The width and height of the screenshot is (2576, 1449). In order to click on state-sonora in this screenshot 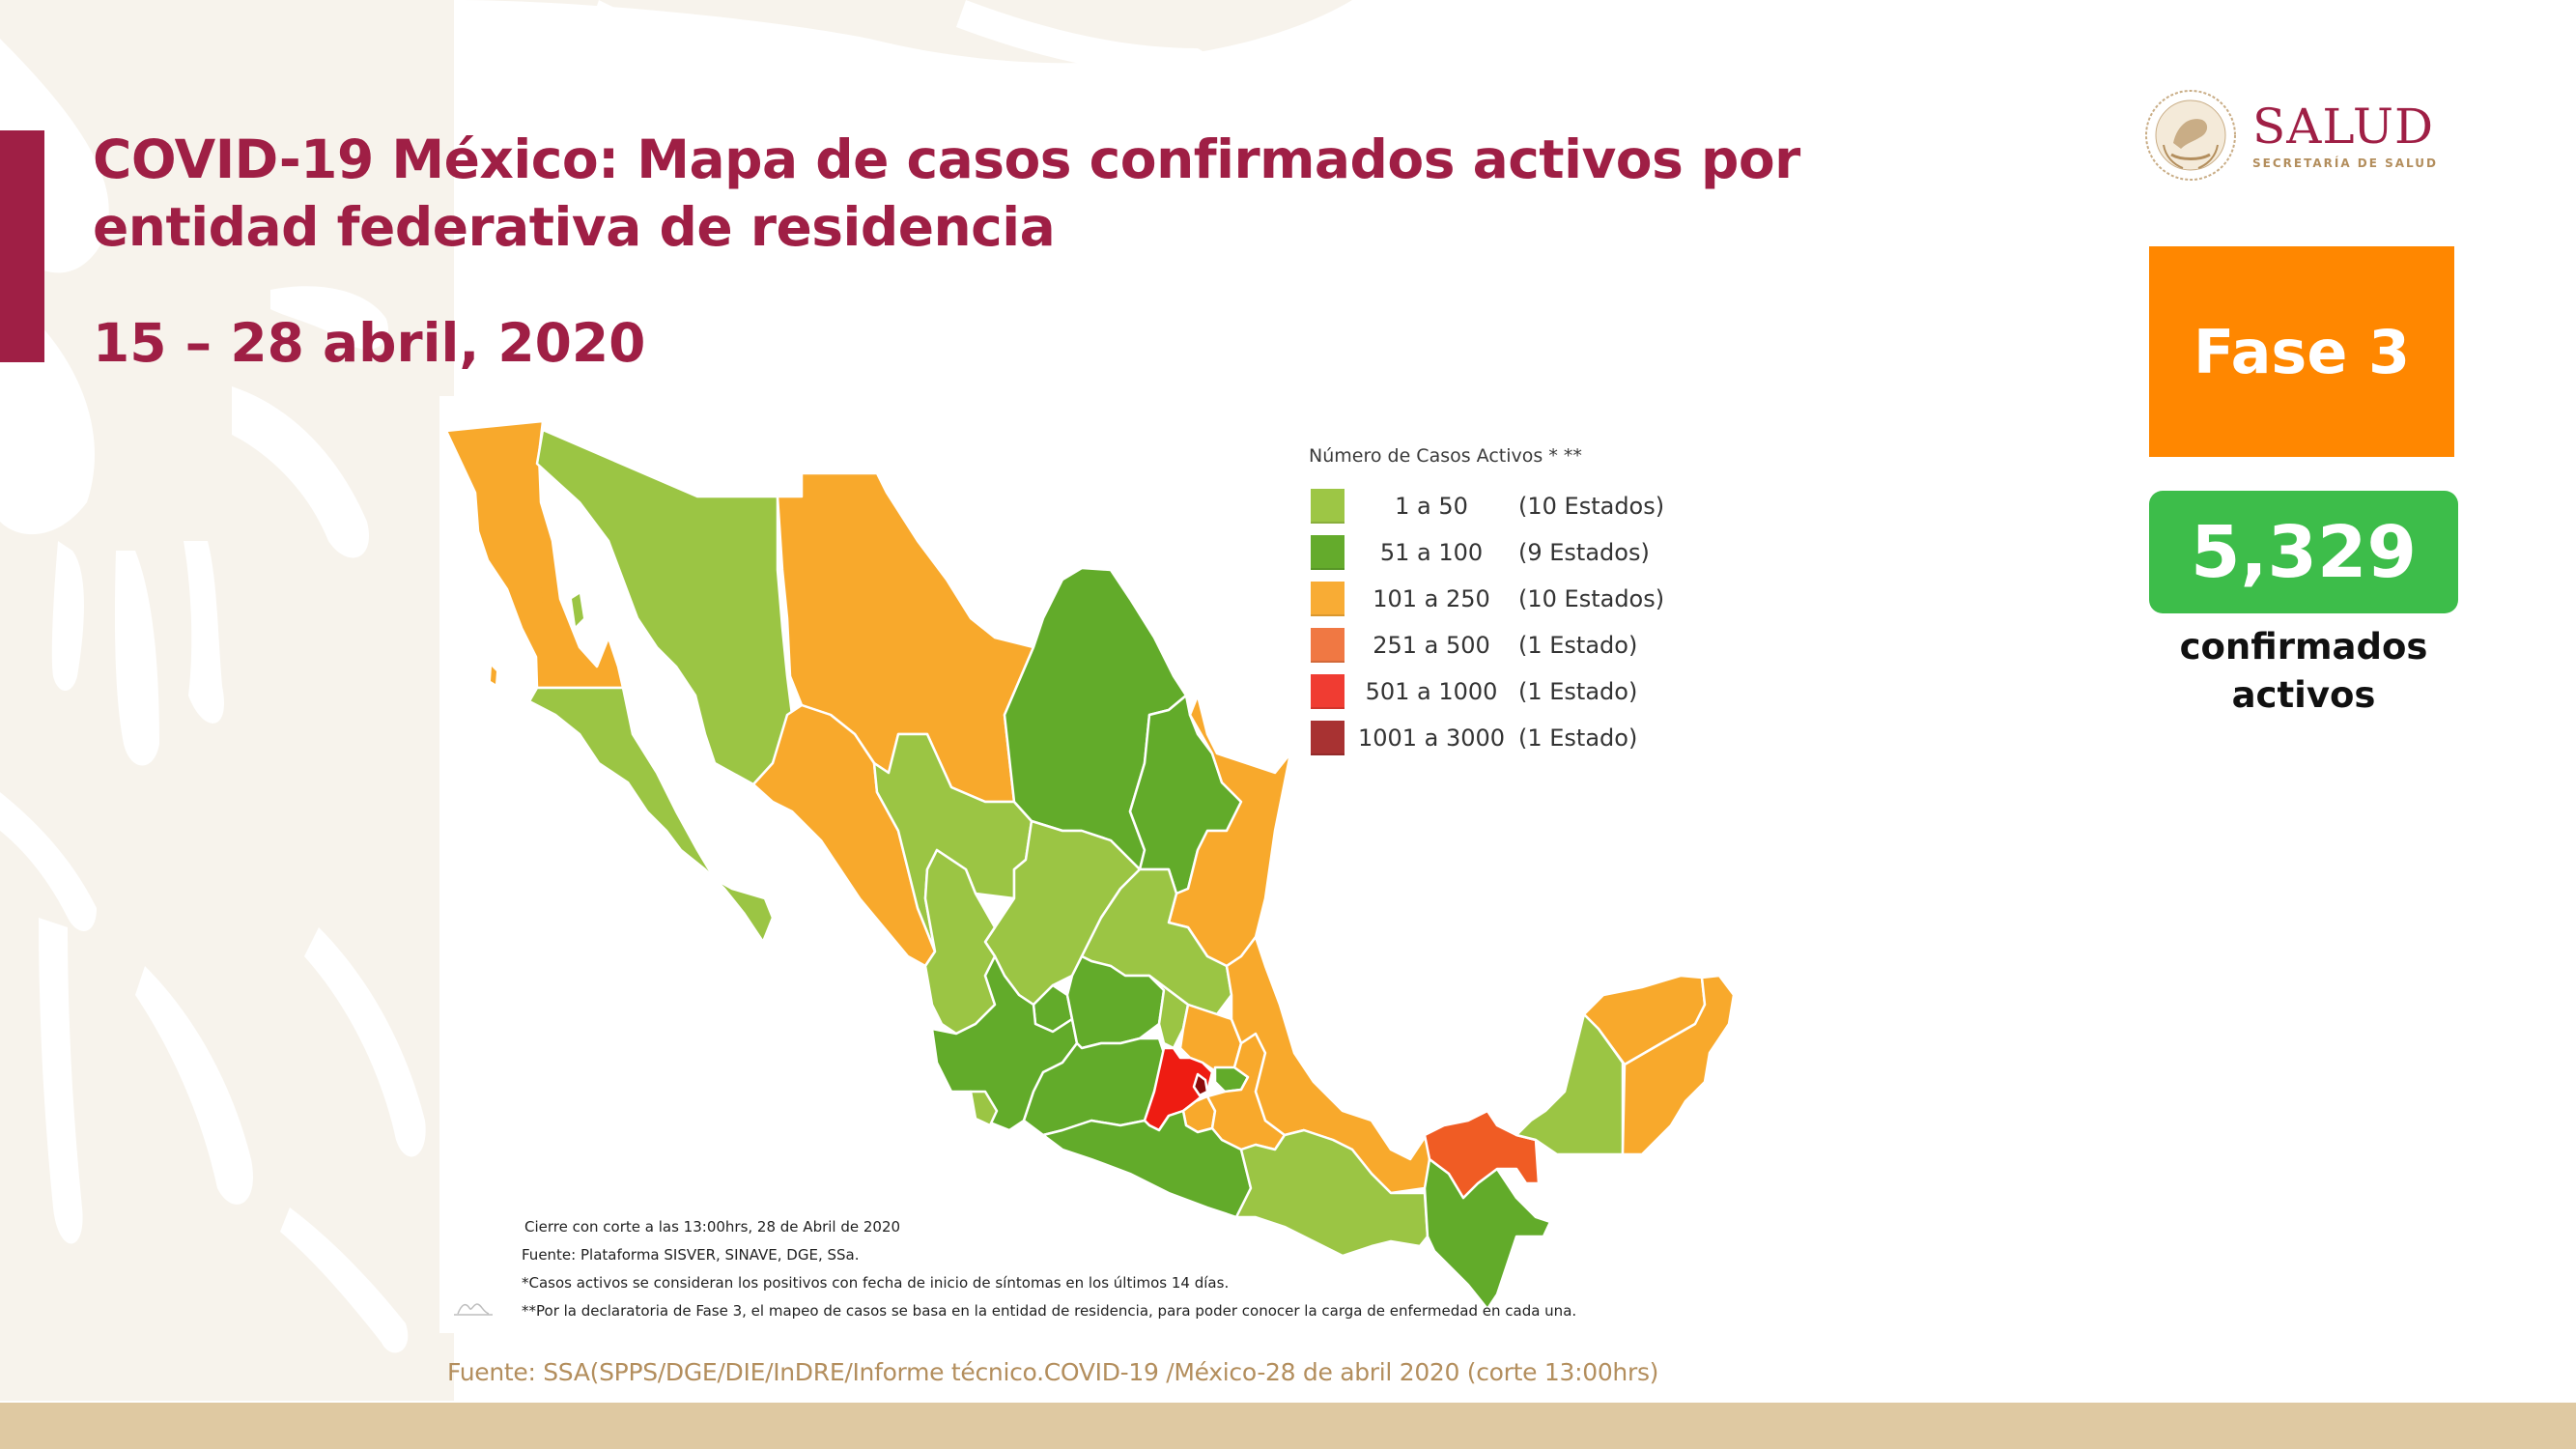, I will do `click(664, 607)`.